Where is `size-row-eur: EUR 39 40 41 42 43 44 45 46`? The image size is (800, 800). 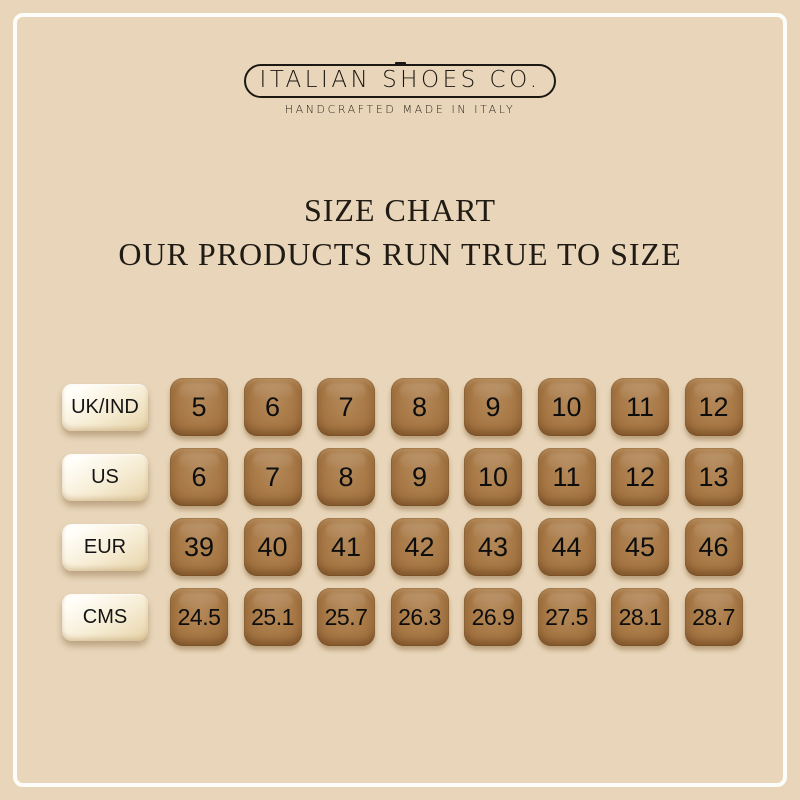
size-row-eur: EUR 39 40 41 42 43 44 45 46 is located at coordinates (402, 547).